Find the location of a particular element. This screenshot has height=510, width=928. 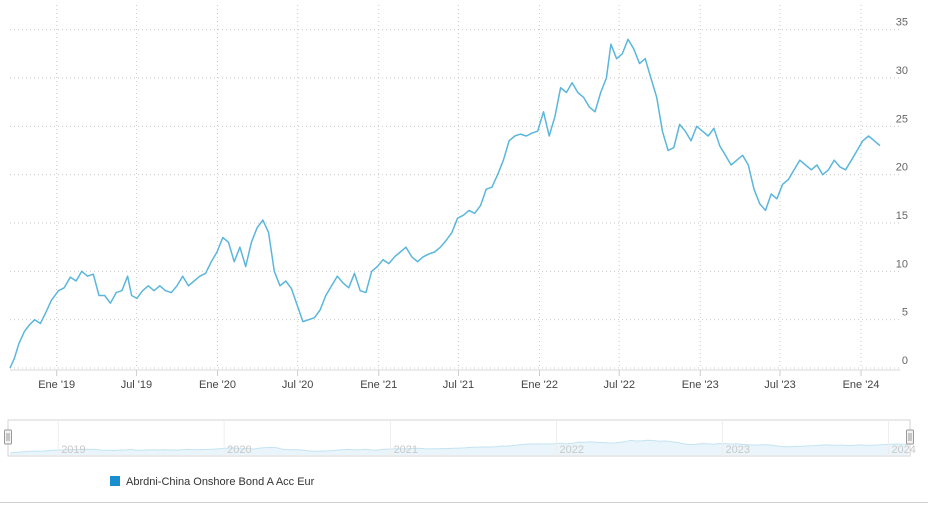

legend-label: Abrdni-China Onshore Bond A Acc Eur is located at coordinates (220, 482).